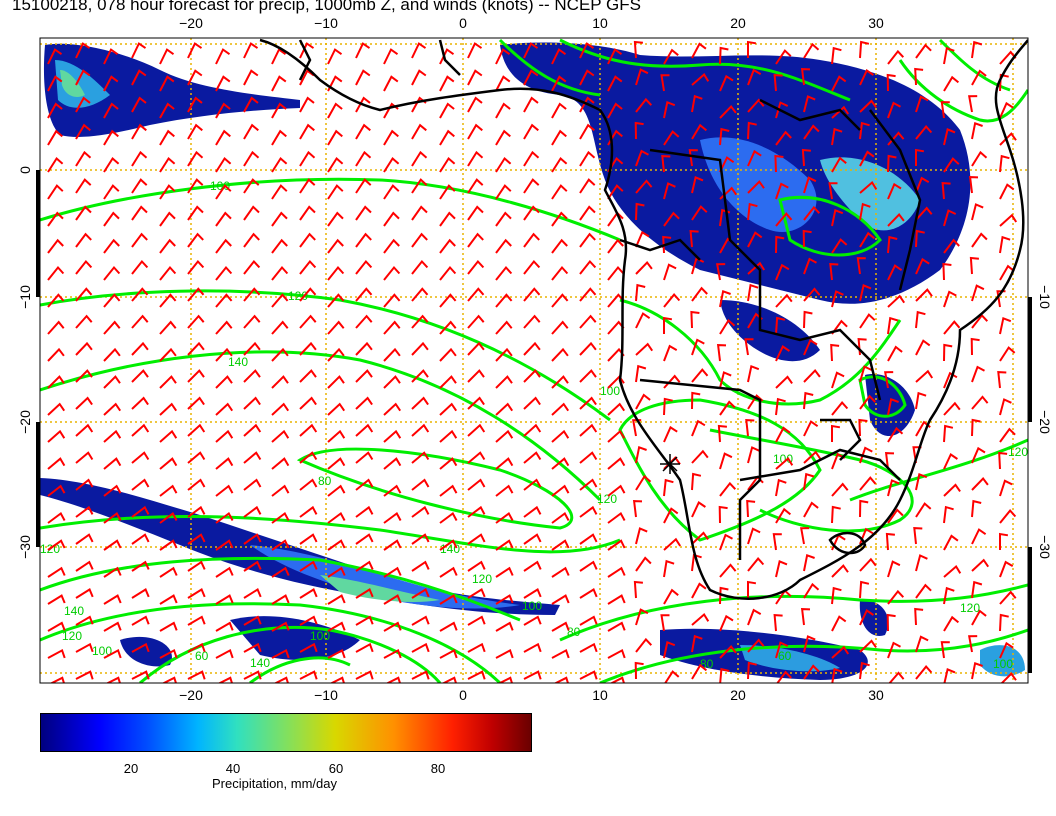 This screenshot has width=1056, height=816. What do you see at coordinates (1003, 664) in the screenshot?
I see `contour-label: 100` at bounding box center [1003, 664].